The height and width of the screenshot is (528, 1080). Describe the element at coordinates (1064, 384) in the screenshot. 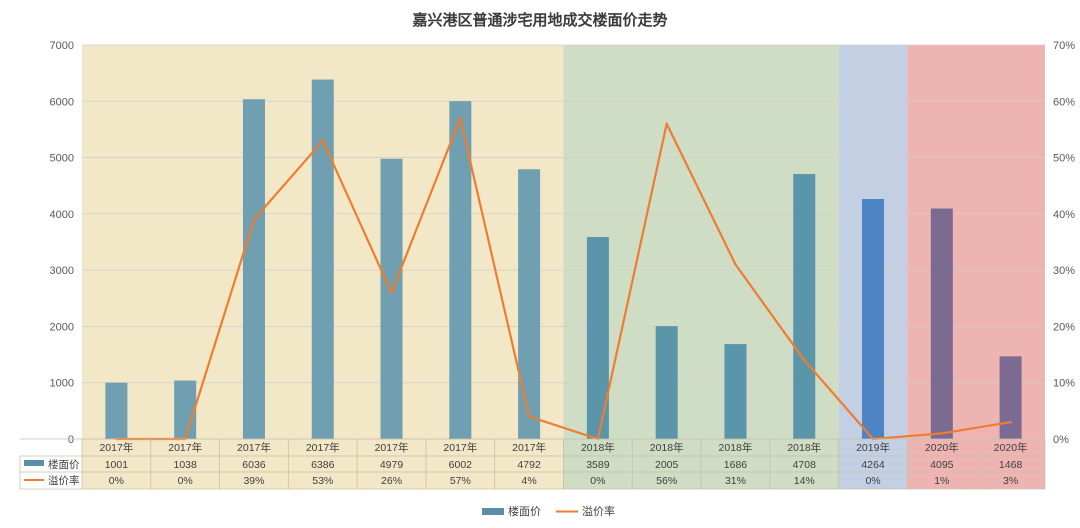

I see `y-right-tick-label: 10%` at that location.